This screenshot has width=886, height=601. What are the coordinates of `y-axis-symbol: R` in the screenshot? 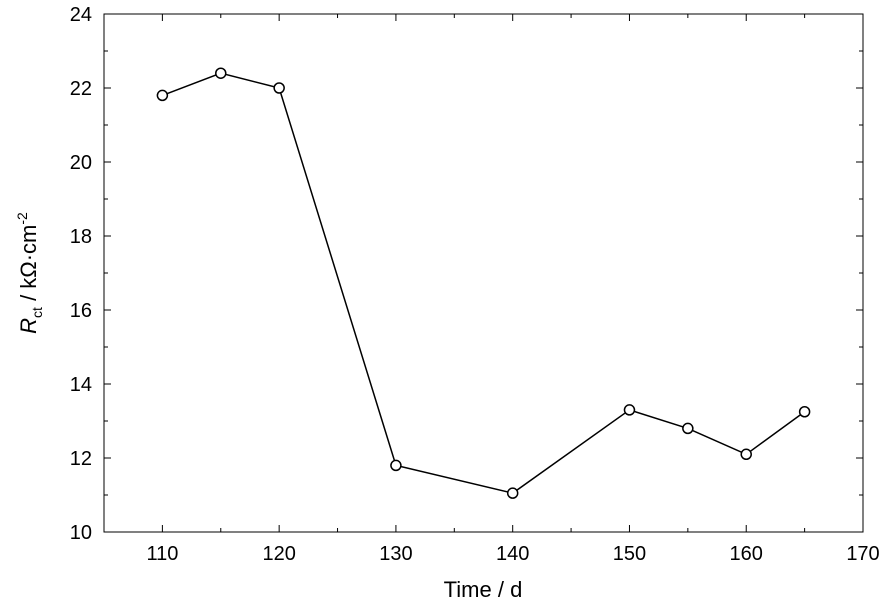 It's located at (28, 326).